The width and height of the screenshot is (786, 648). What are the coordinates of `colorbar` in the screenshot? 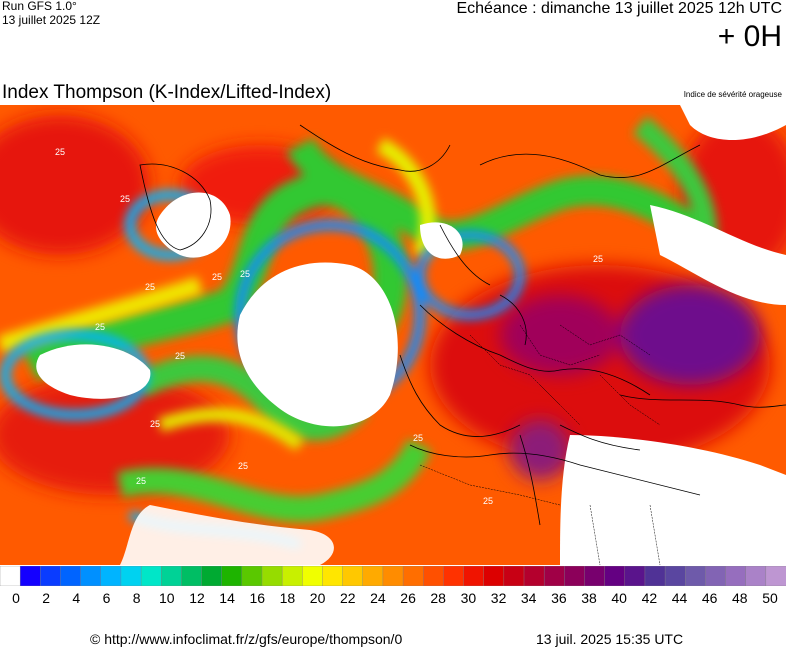 It's located at (393, 576).